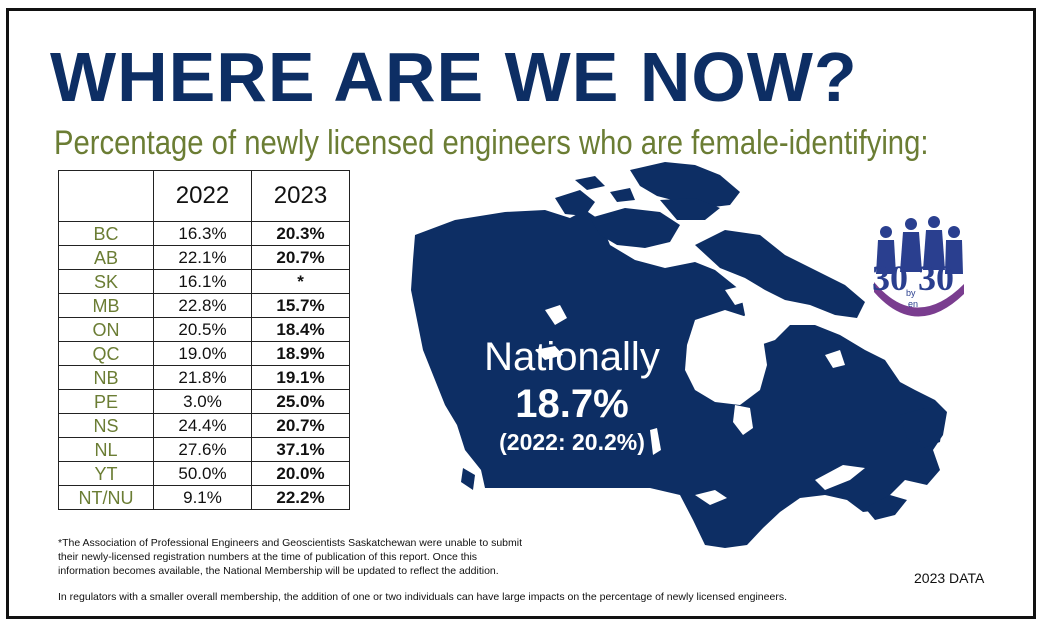 The width and height of the screenshot is (1042, 625). I want to click on column-header-region, so click(106, 196).